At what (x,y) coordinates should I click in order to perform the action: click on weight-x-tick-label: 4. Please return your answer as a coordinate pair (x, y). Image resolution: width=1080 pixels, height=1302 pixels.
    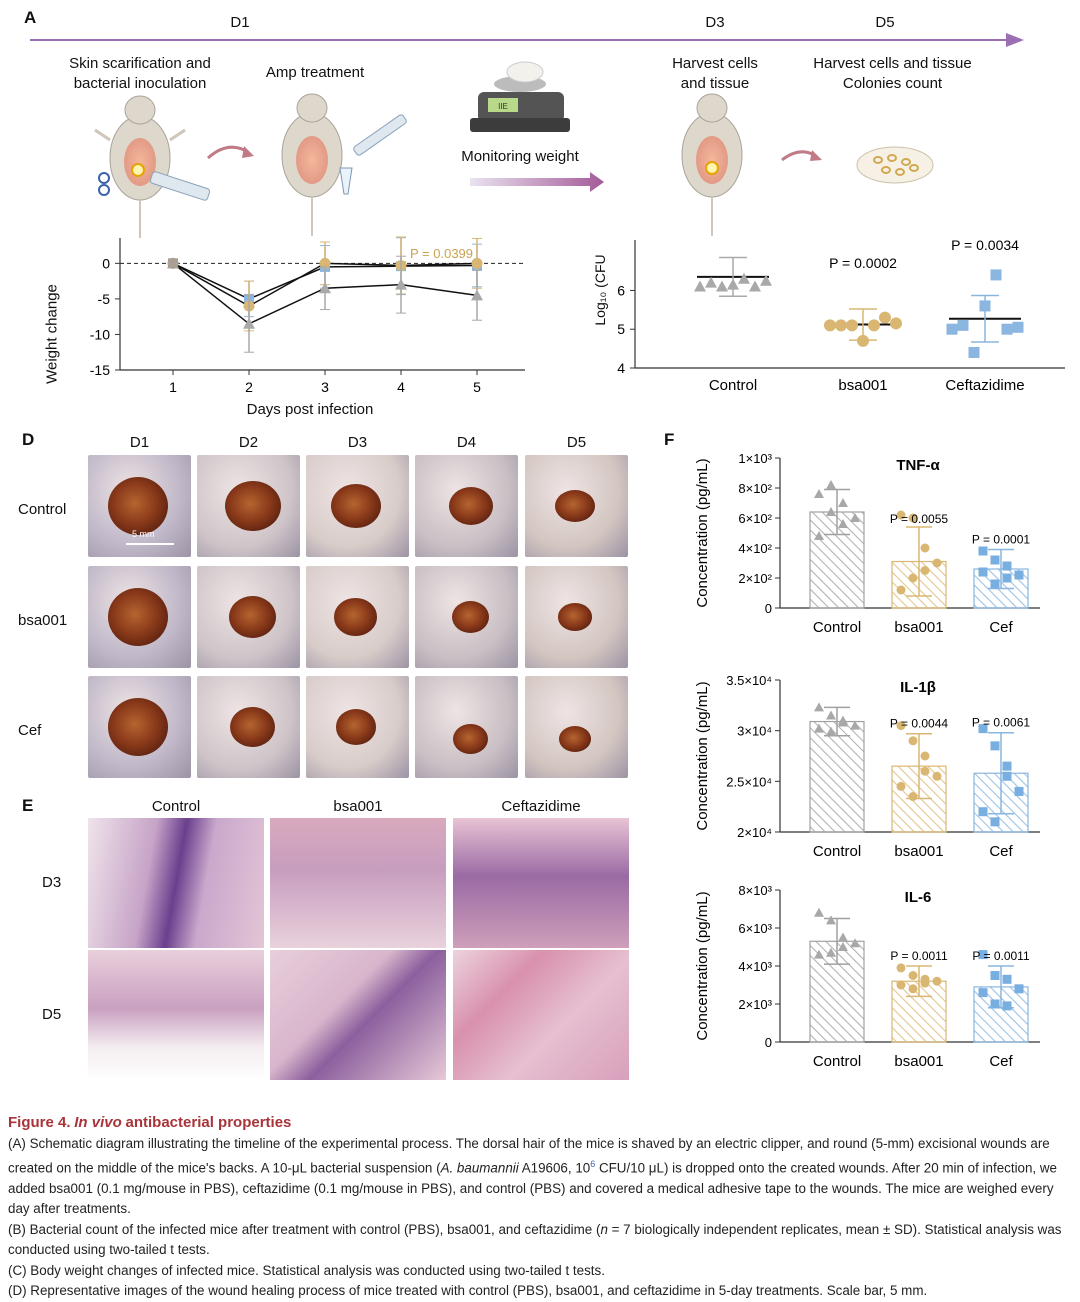
    Looking at the image, I should click on (401, 387).